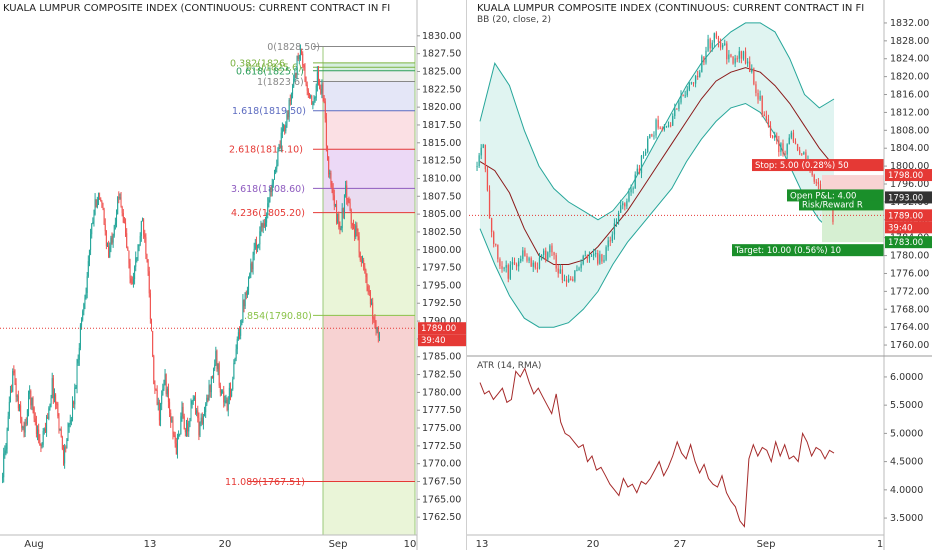 The width and height of the screenshot is (932, 550). What do you see at coordinates (909, 41) in the screenshot?
I see `right-y-tick-label: 1828.00` at bounding box center [909, 41].